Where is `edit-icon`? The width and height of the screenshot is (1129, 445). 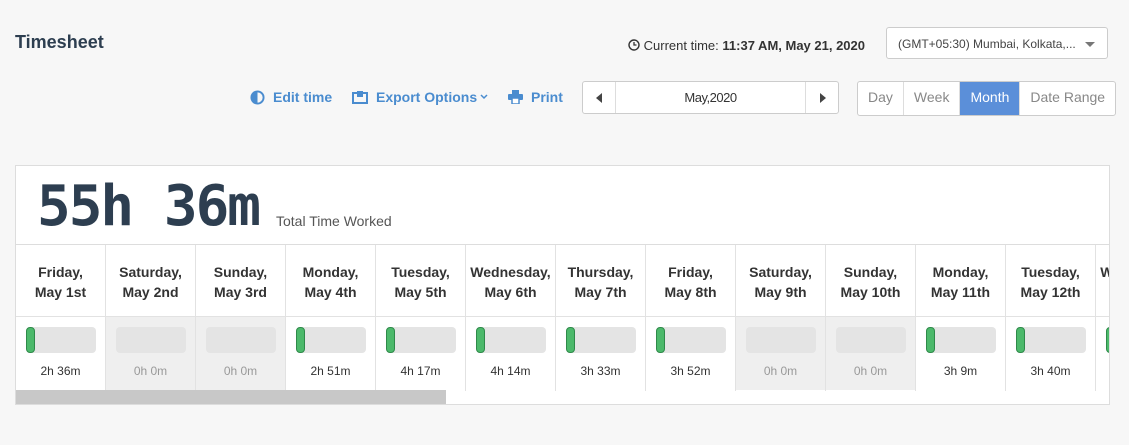
edit-icon is located at coordinates (257, 97).